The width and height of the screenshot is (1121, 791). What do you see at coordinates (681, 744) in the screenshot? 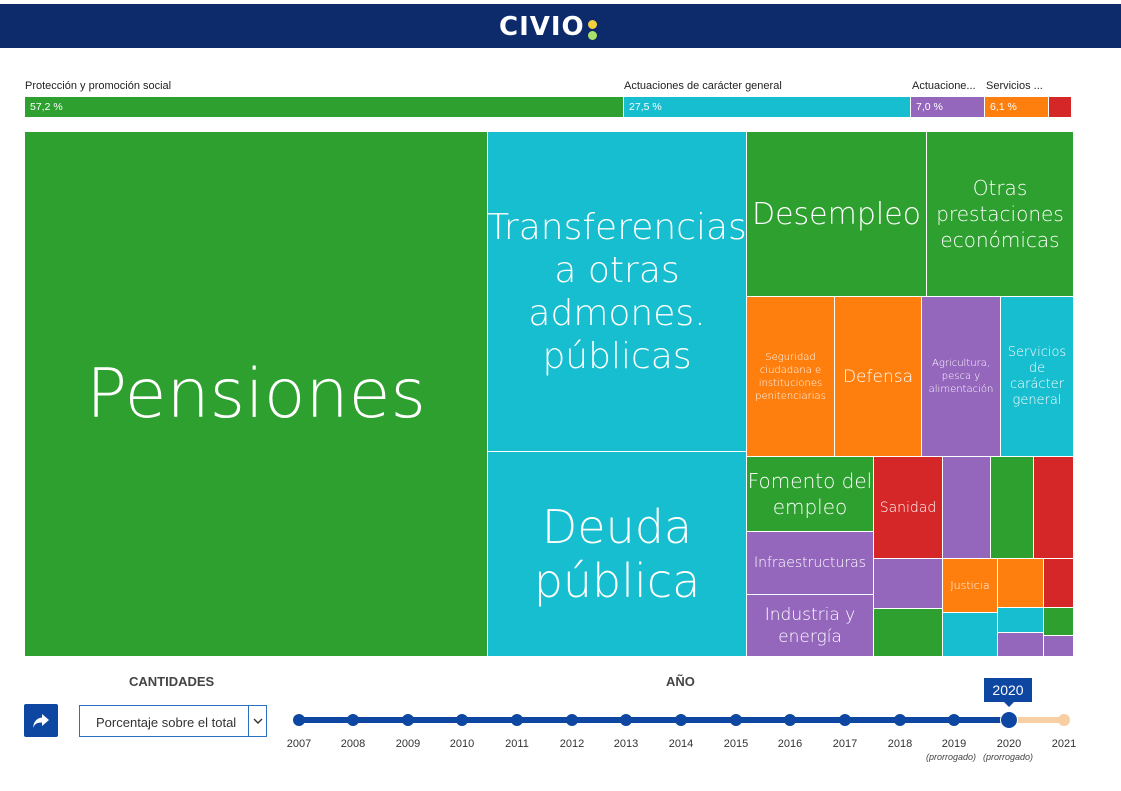
I see `year-label-2014: 2014` at bounding box center [681, 744].